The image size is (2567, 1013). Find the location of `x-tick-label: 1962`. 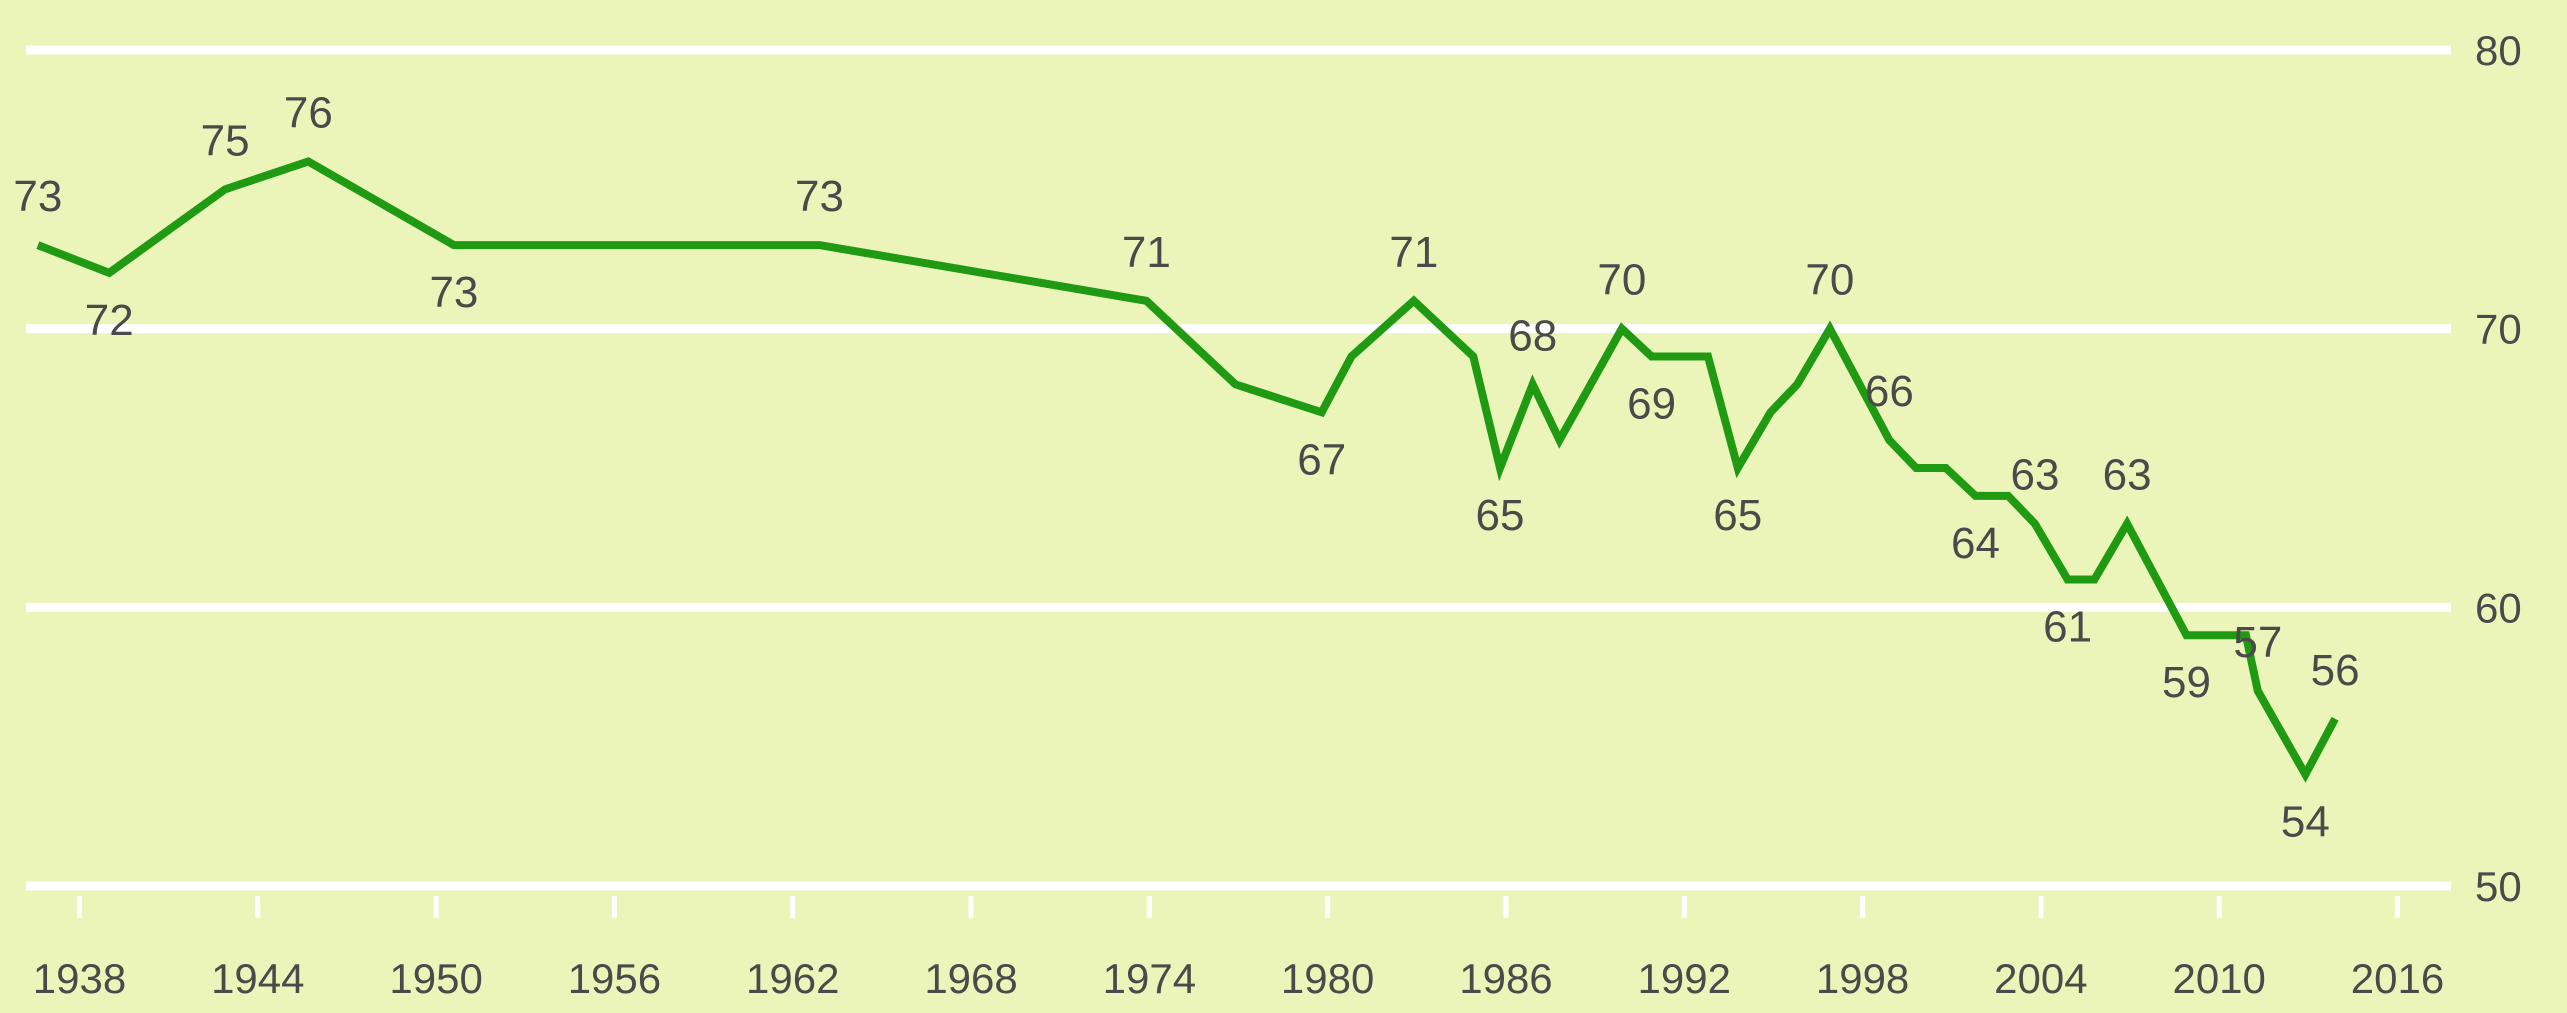

x-tick-label: 1962 is located at coordinates (792, 978).